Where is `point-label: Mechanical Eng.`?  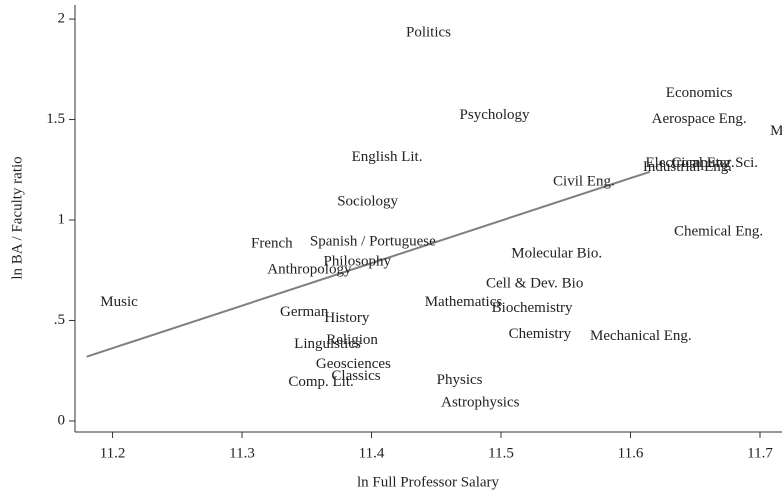 point-label: Mechanical Eng. is located at coordinates (641, 336).